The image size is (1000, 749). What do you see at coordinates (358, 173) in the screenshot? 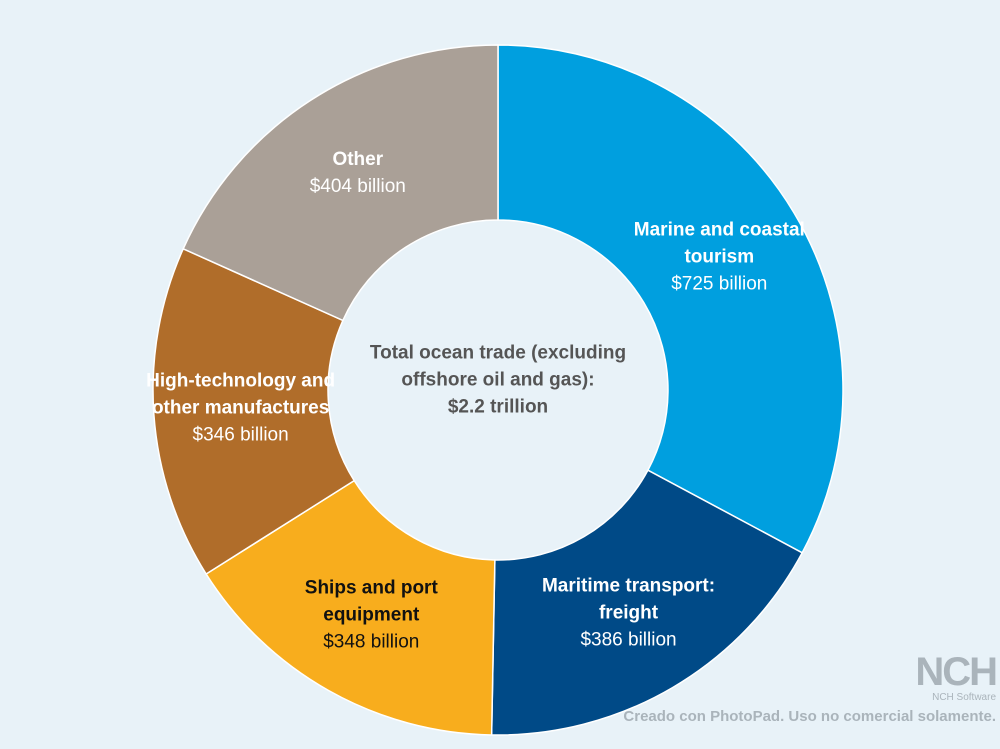
I see `segment-label: Other $404 billion` at bounding box center [358, 173].